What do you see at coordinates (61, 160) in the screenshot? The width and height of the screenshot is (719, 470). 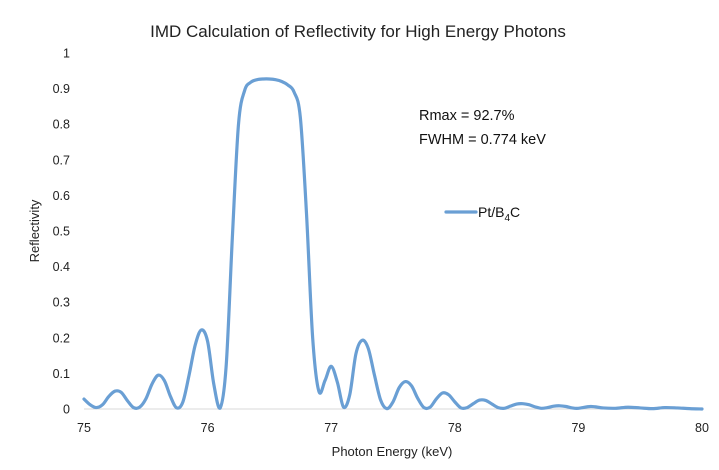 I see `y-tick-label: 0.7` at bounding box center [61, 160].